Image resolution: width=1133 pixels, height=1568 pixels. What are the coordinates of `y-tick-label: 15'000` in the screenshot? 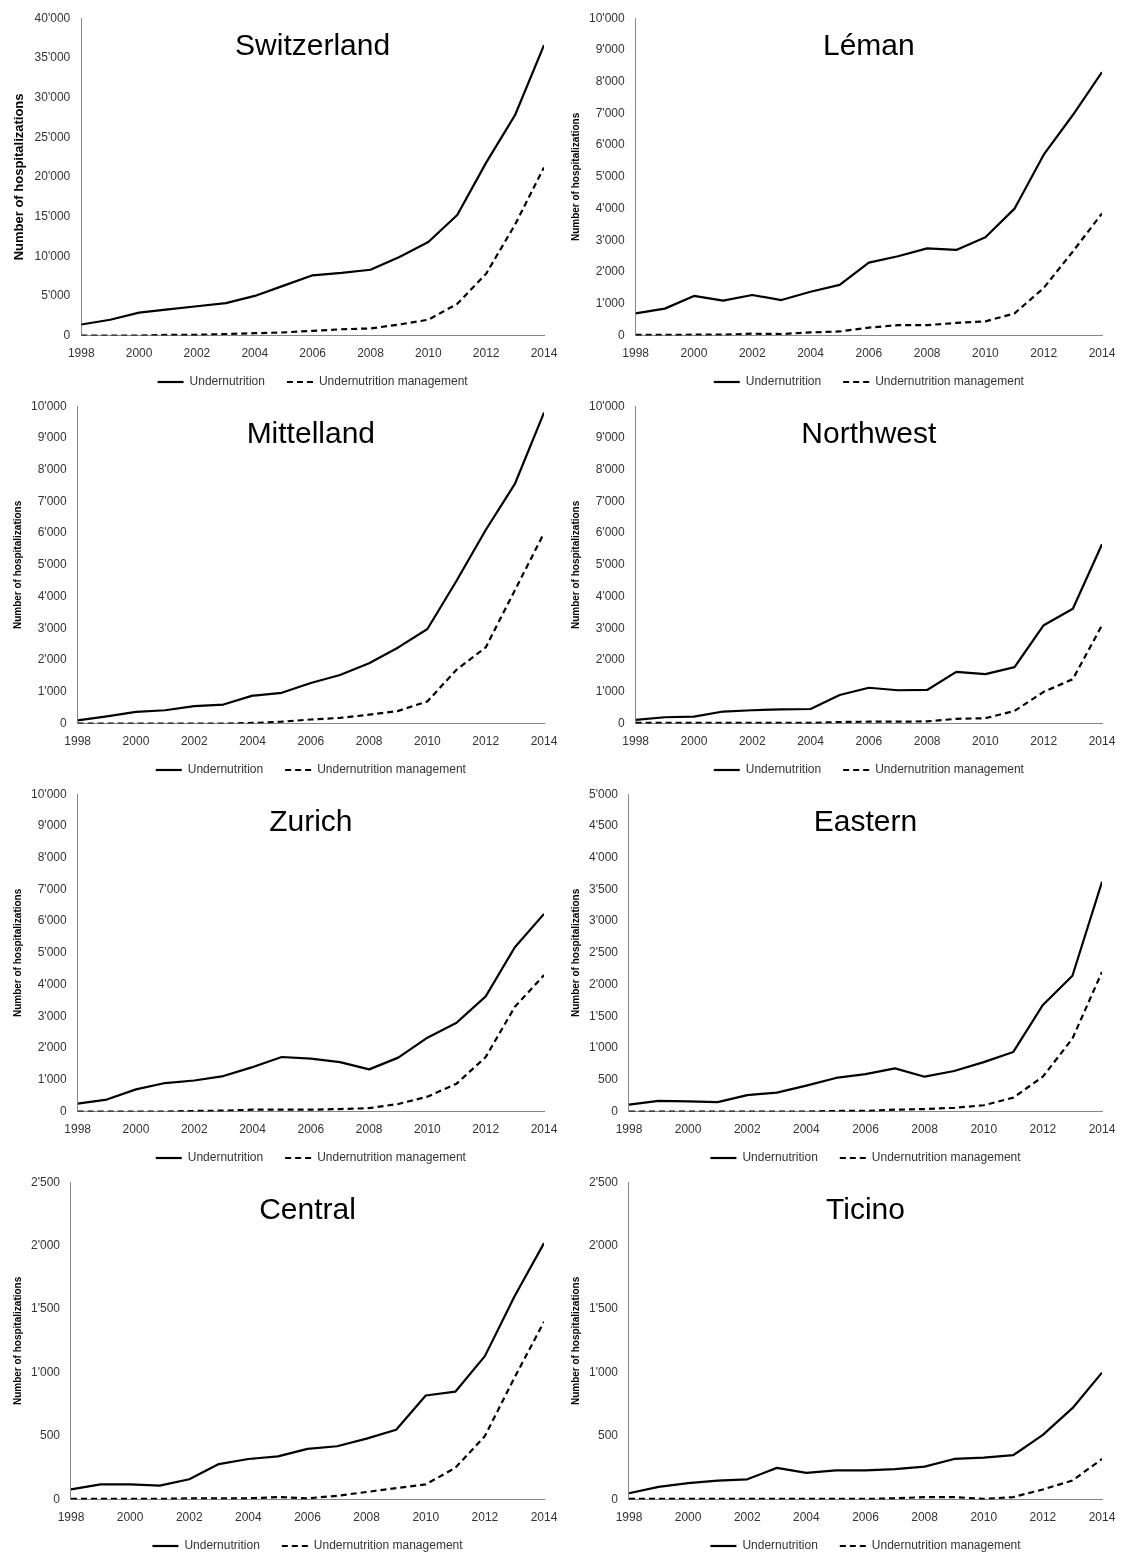 It's located at (52, 215).